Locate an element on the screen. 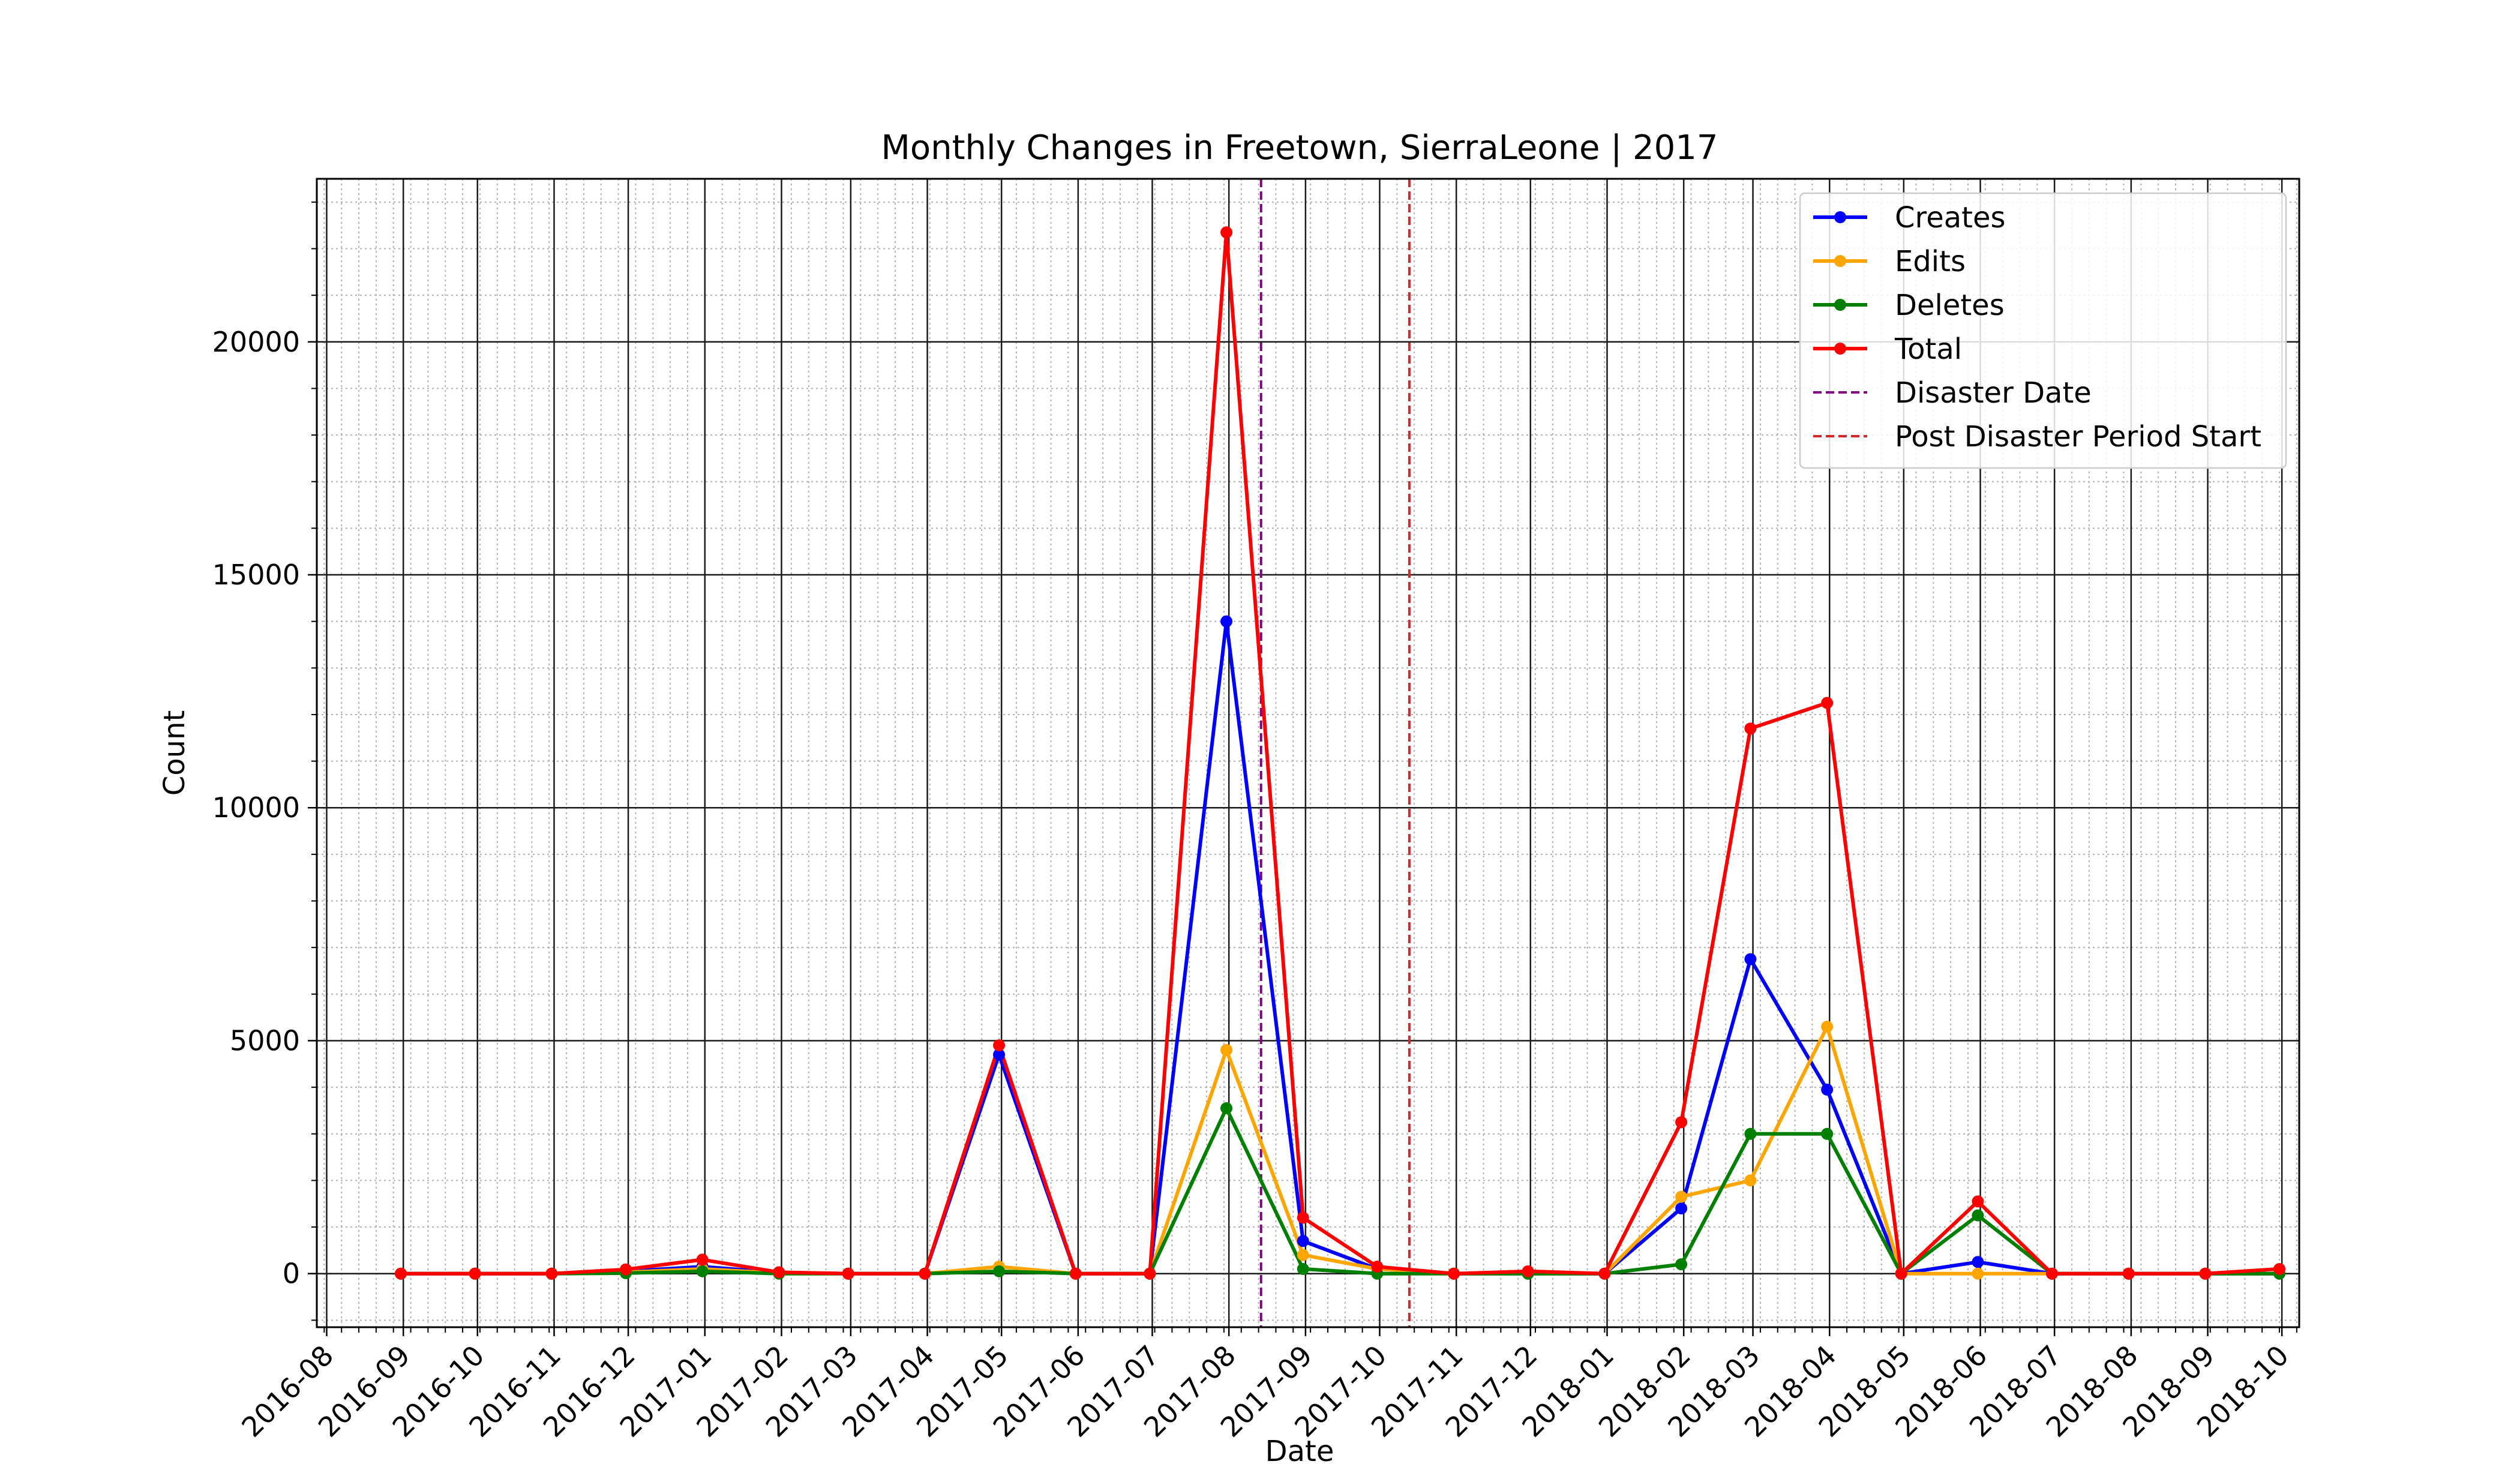 The image size is (2520, 1470). y-axis-label: Count is located at coordinates (175, 753).